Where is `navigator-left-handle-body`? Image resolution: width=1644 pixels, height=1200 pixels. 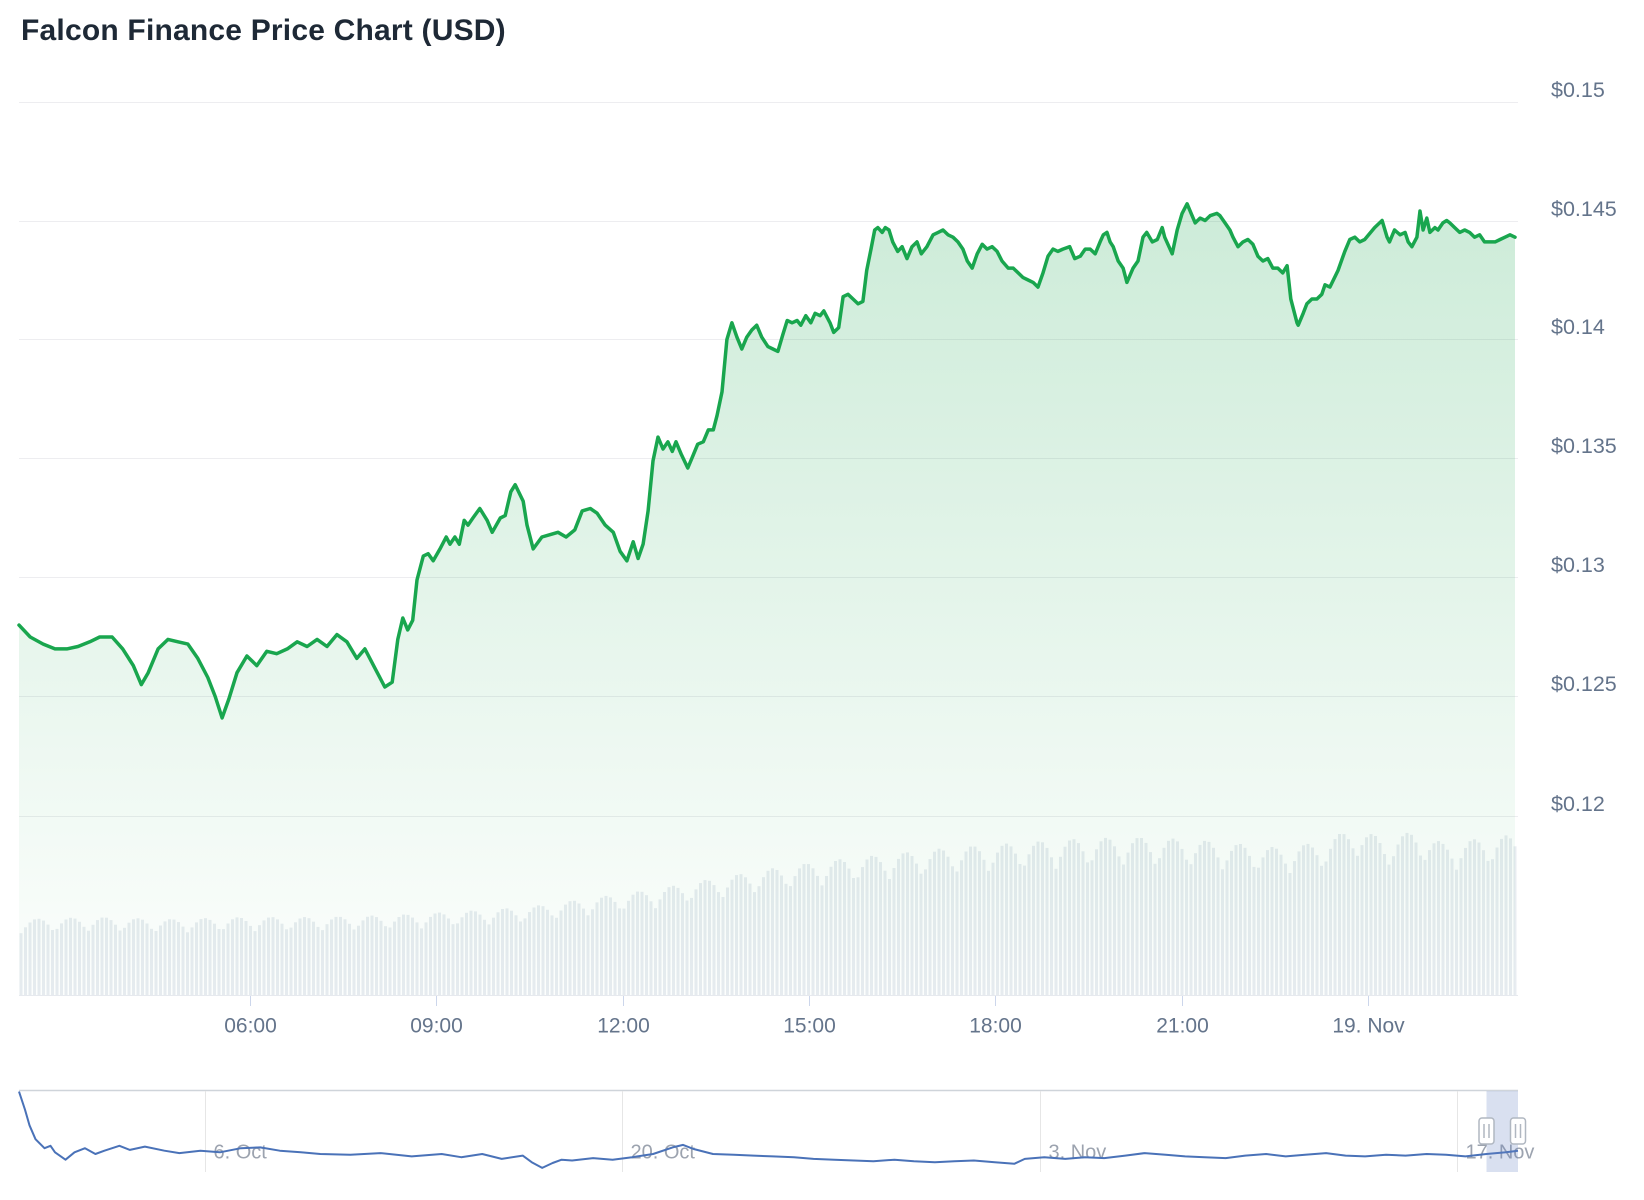
navigator-left-handle-body is located at coordinates (1486, 1131).